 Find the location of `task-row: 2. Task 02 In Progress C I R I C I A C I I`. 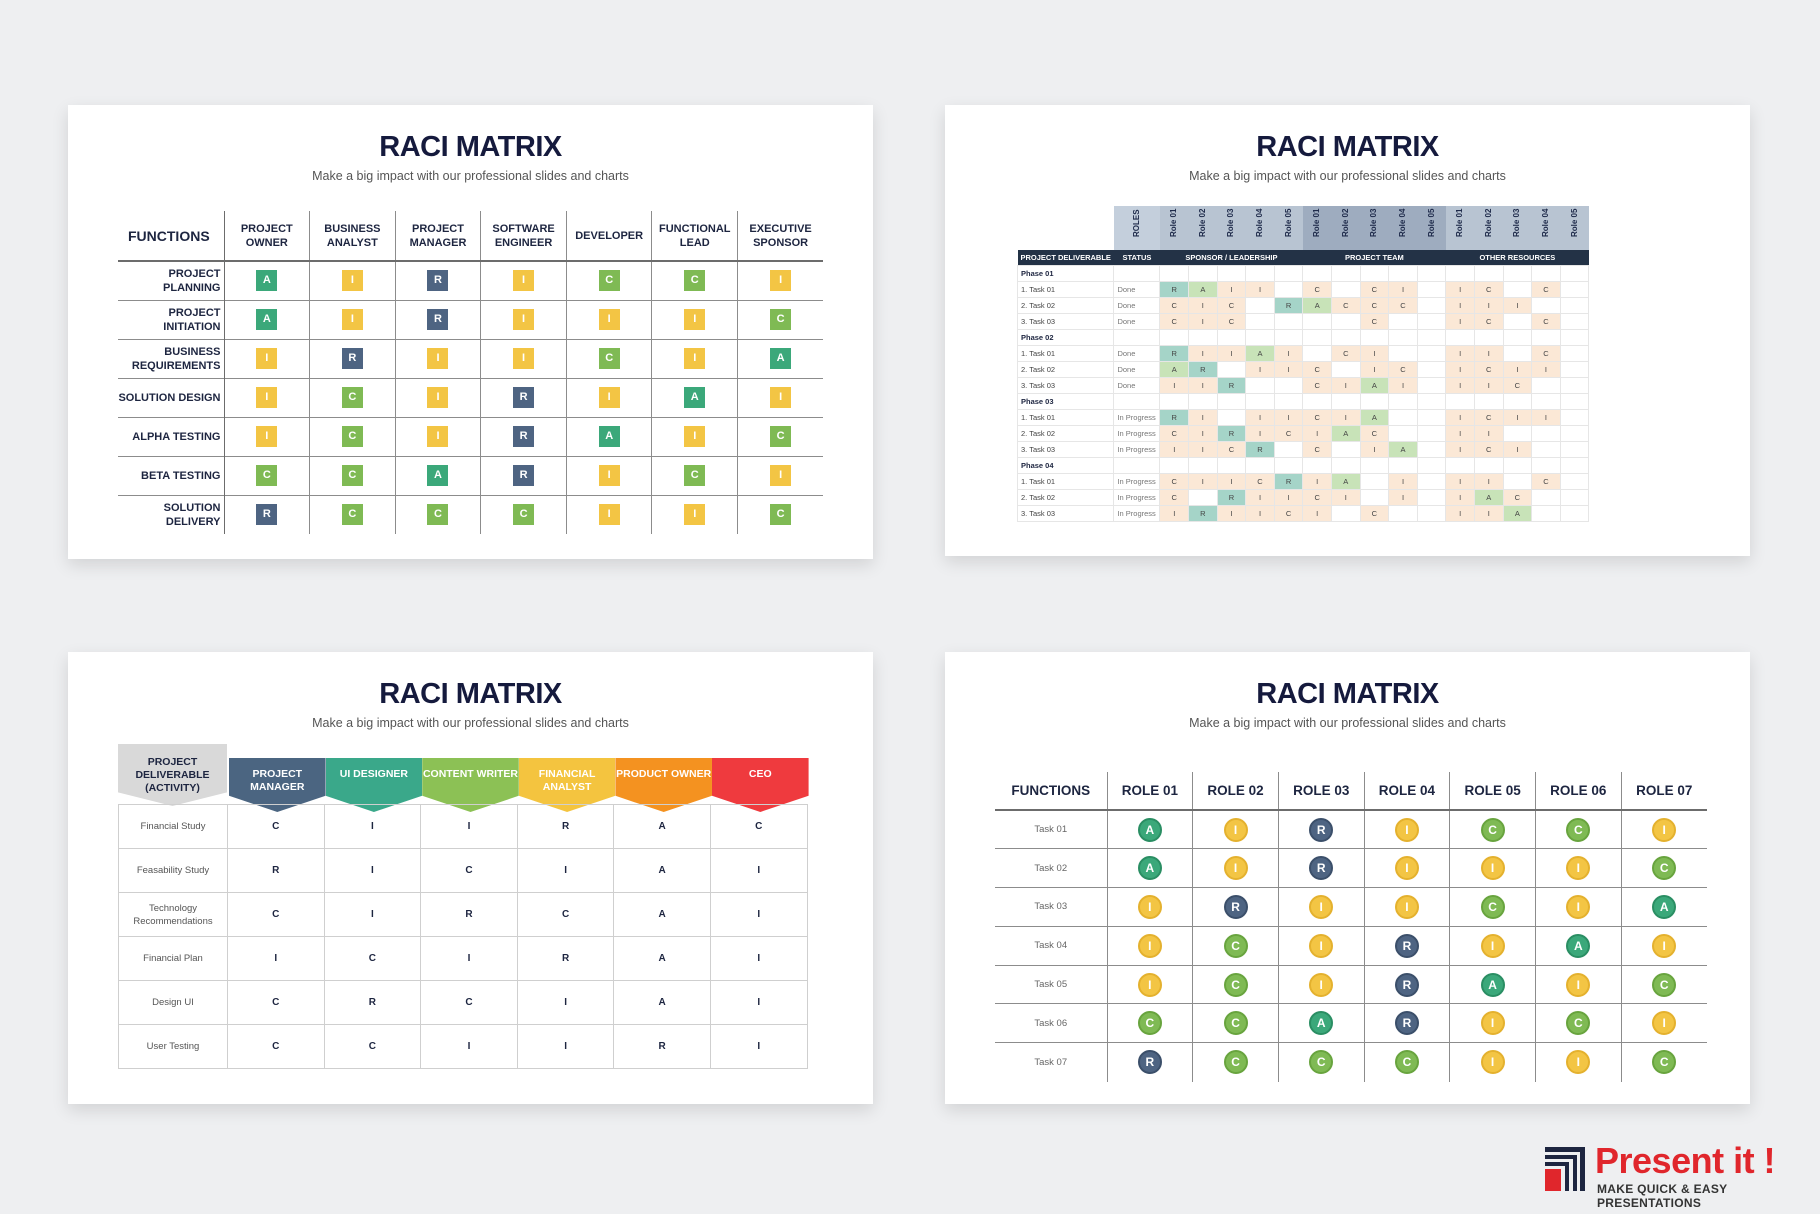

task-row: 2. Task 02 In Progress C I R I C I A C I I is located at coordinates (1303, 433).